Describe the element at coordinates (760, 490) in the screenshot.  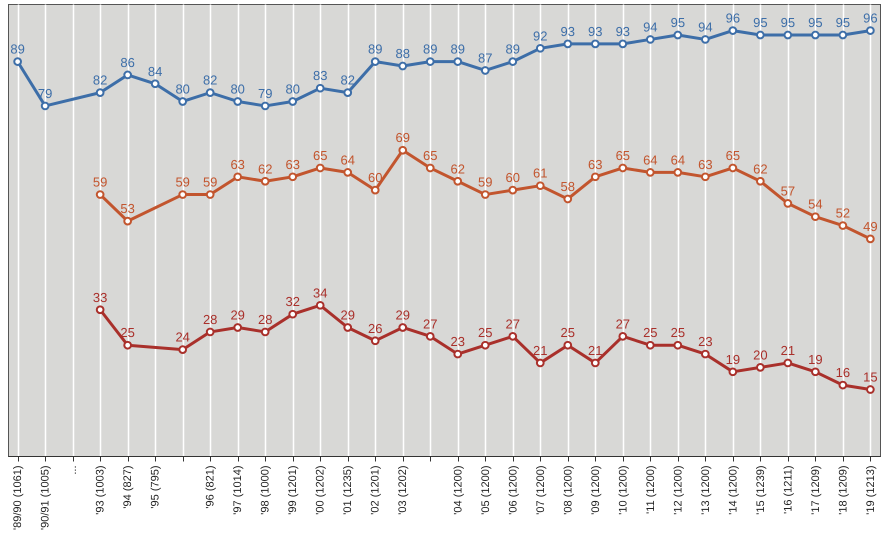
I see `x-tick-label: '15 (1239)` at that location.